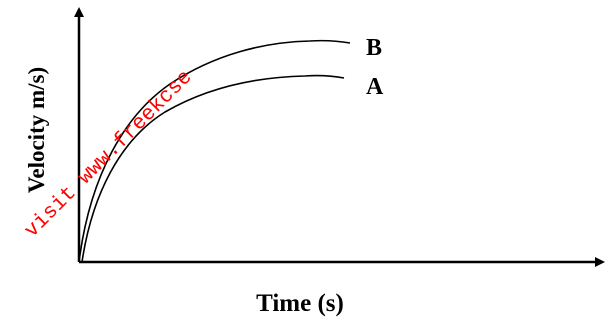 This screenshot has height=324, width=609. Describe the element at coordinates (374, 48) in the screenshot. I see `curve-b-label: B` at that location.